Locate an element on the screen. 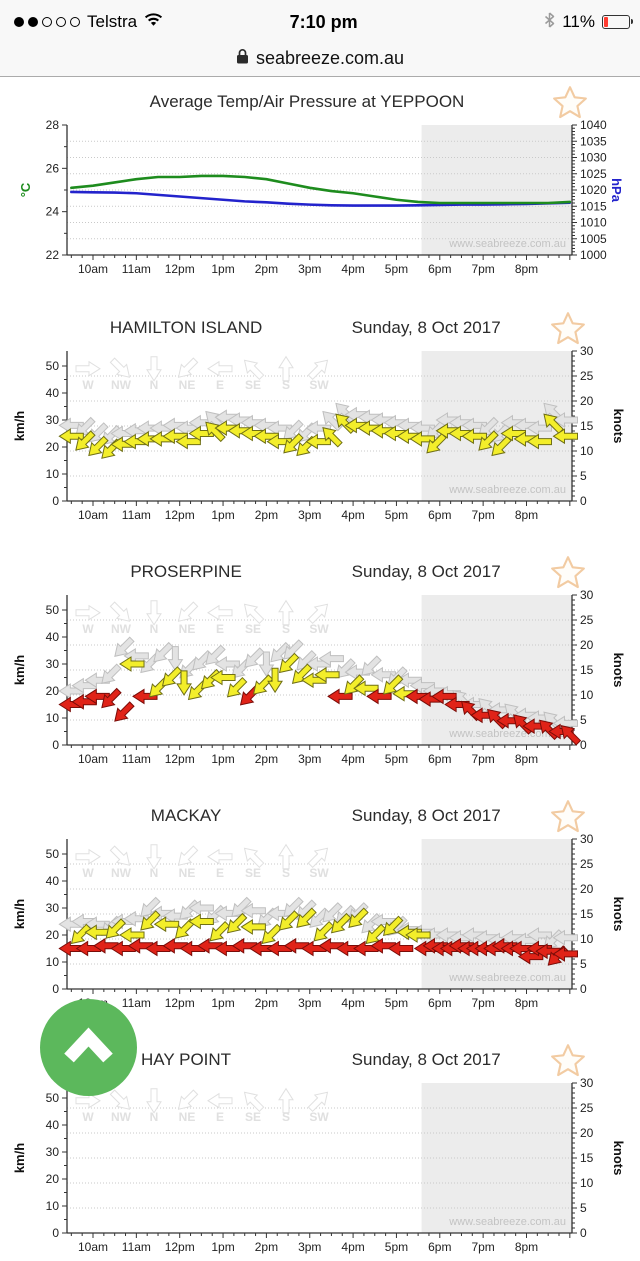 The image size is (640, 1261). chart-title: PROSERPINE is located at coordinates (186, 571).